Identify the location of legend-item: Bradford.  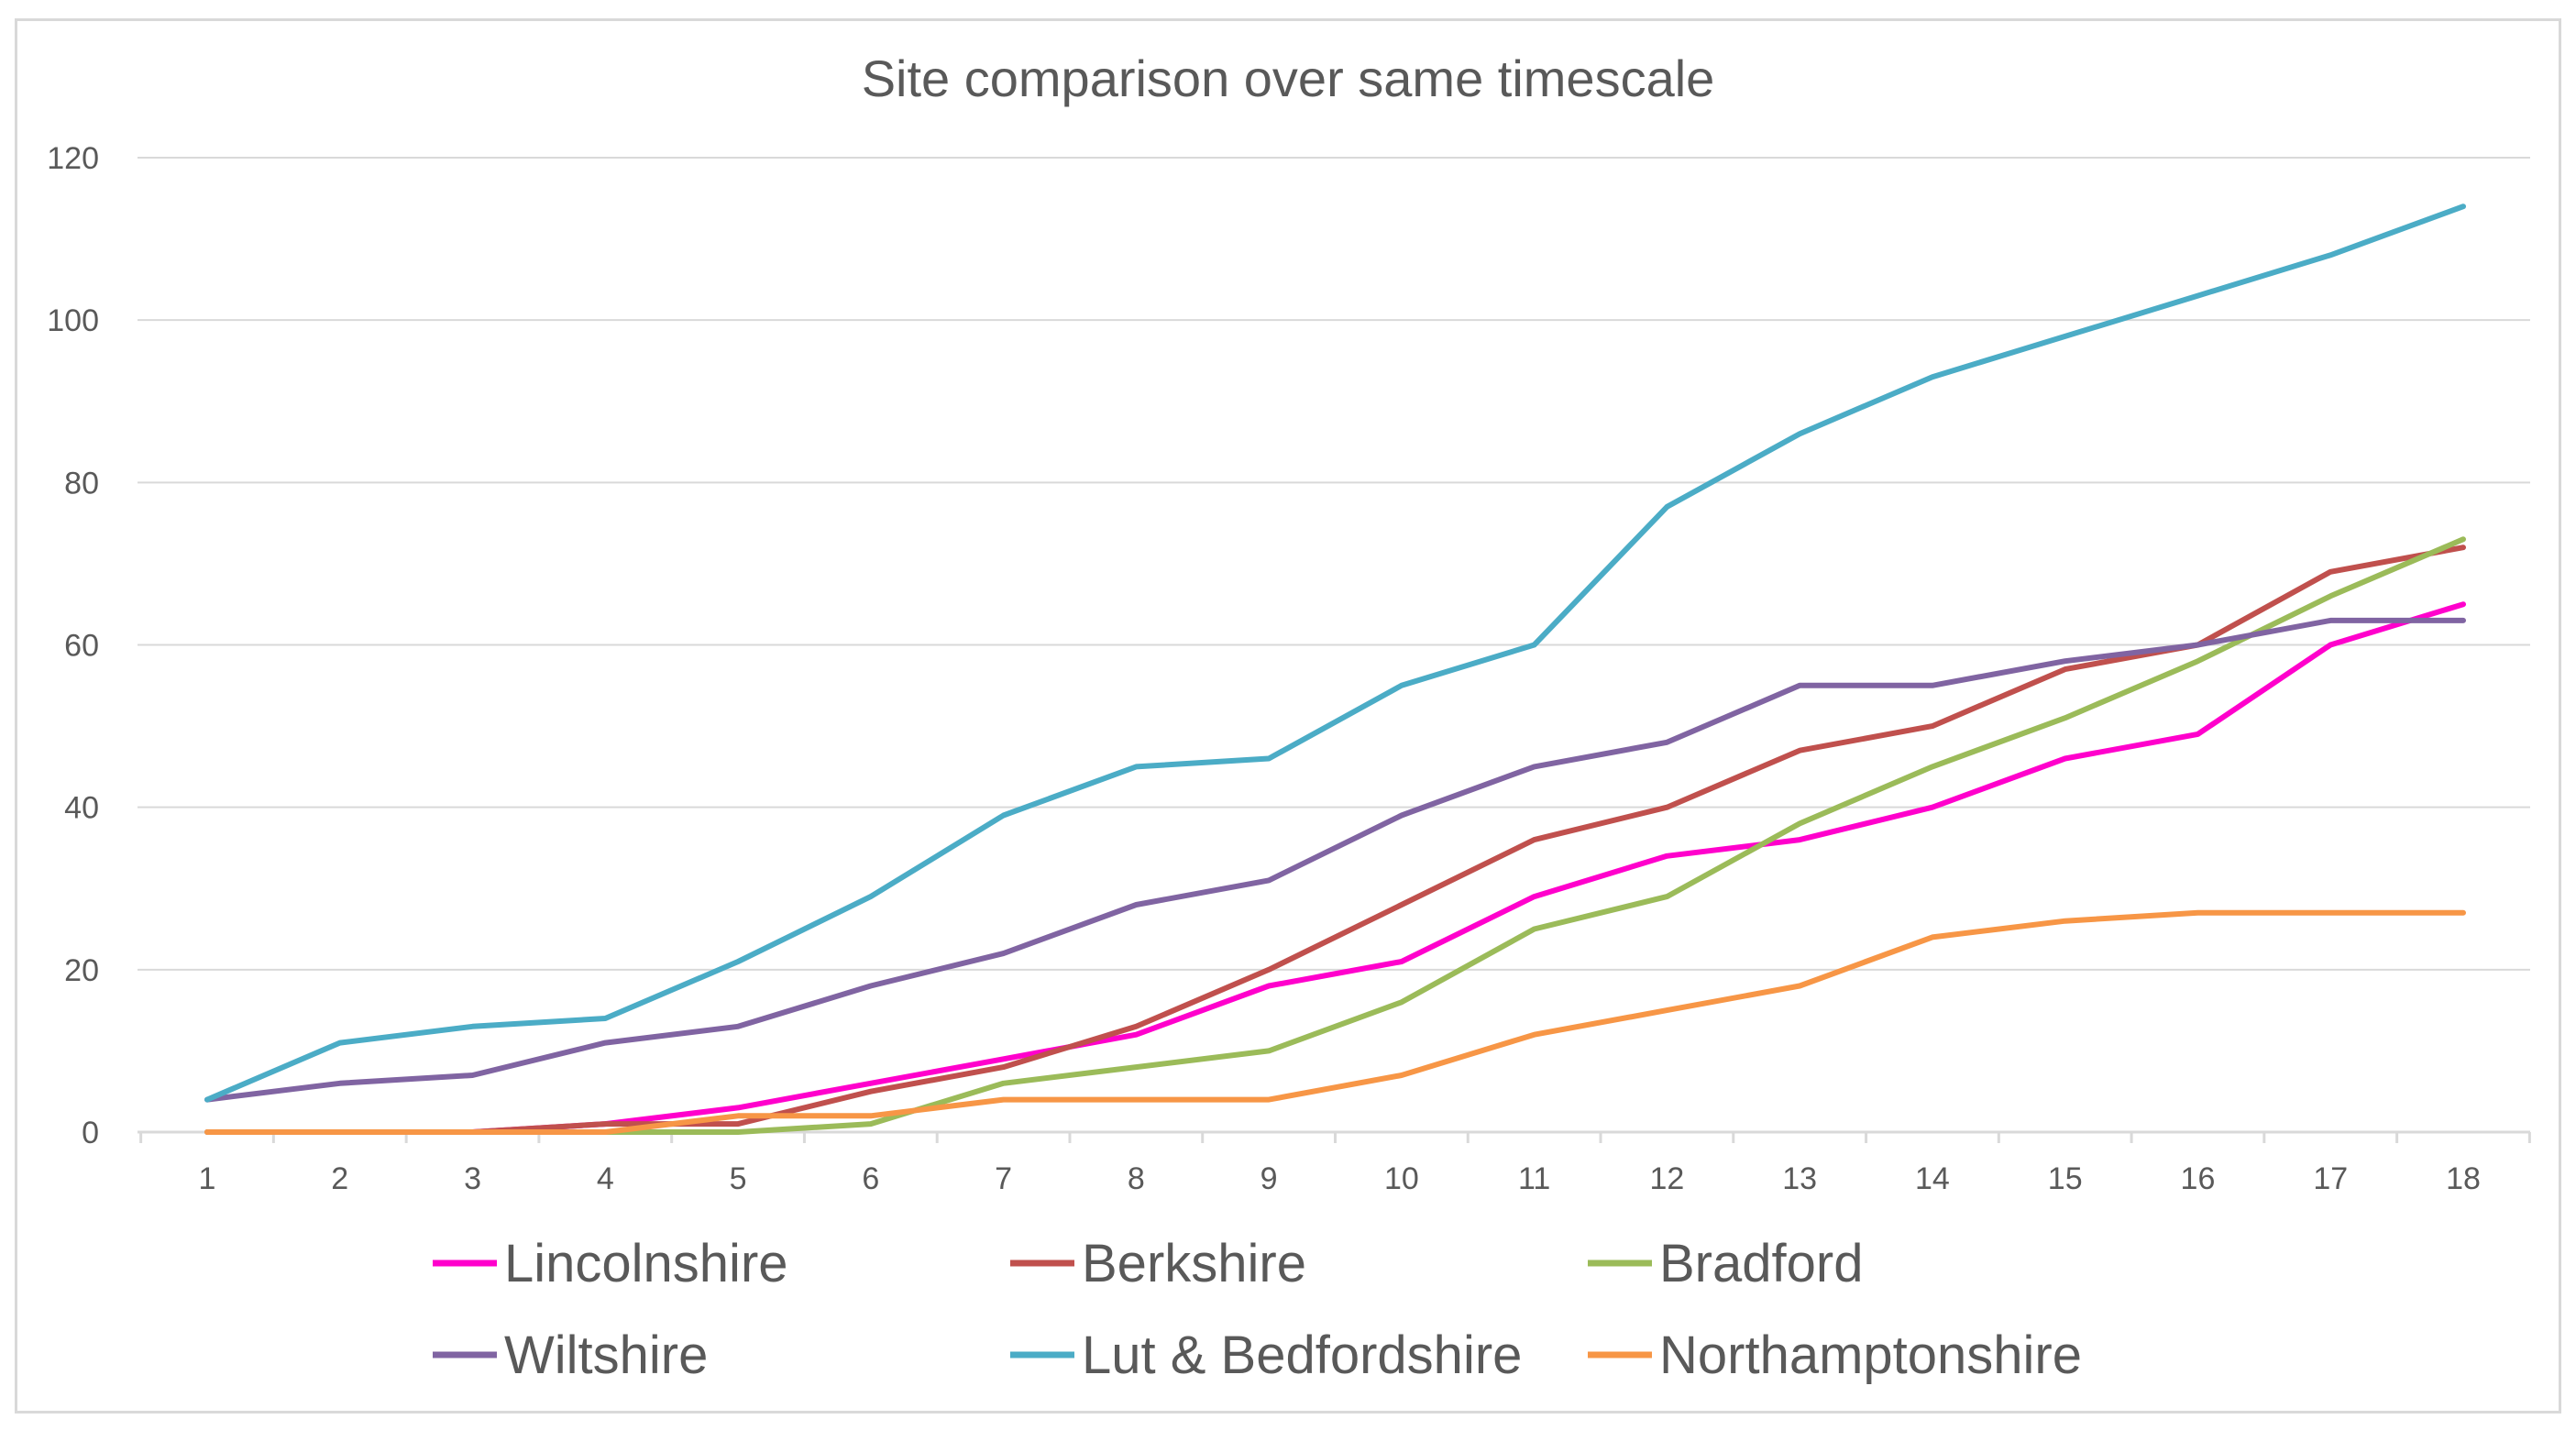
(1726, 1263).